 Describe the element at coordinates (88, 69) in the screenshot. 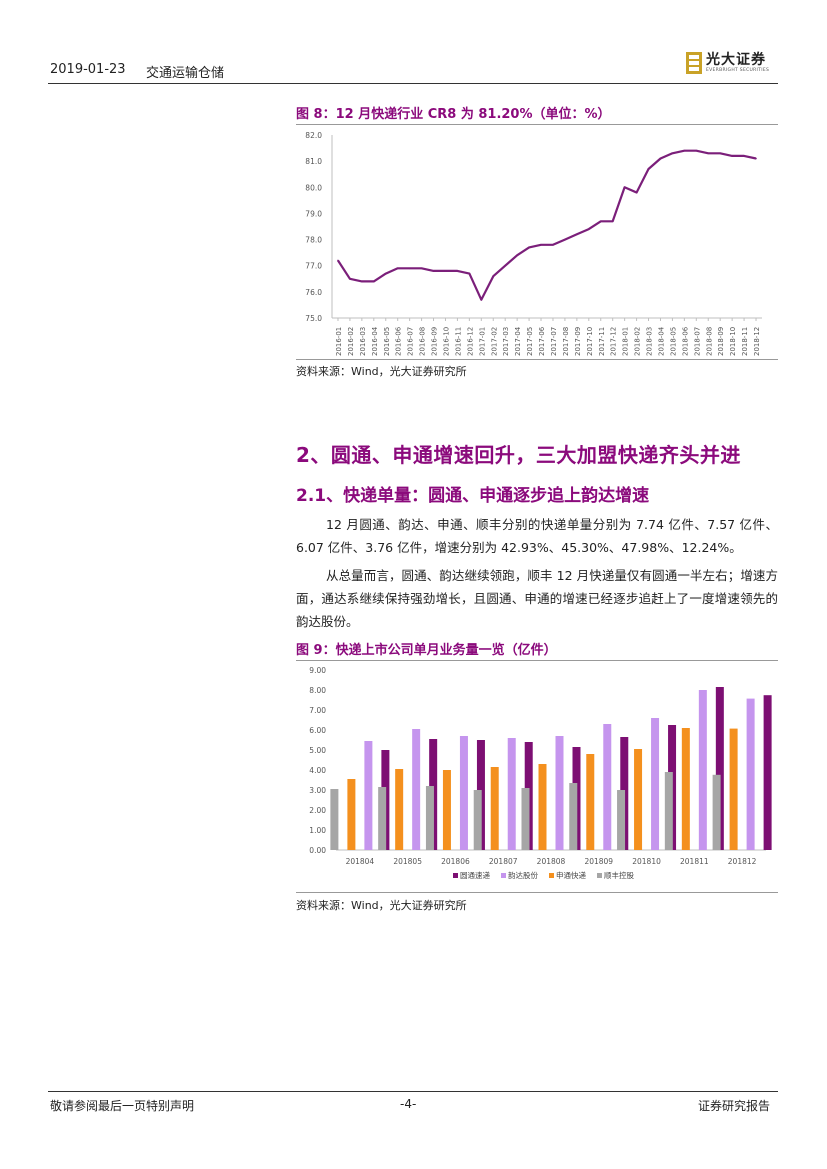

I see `report-date: 2019-01-23` at that location.